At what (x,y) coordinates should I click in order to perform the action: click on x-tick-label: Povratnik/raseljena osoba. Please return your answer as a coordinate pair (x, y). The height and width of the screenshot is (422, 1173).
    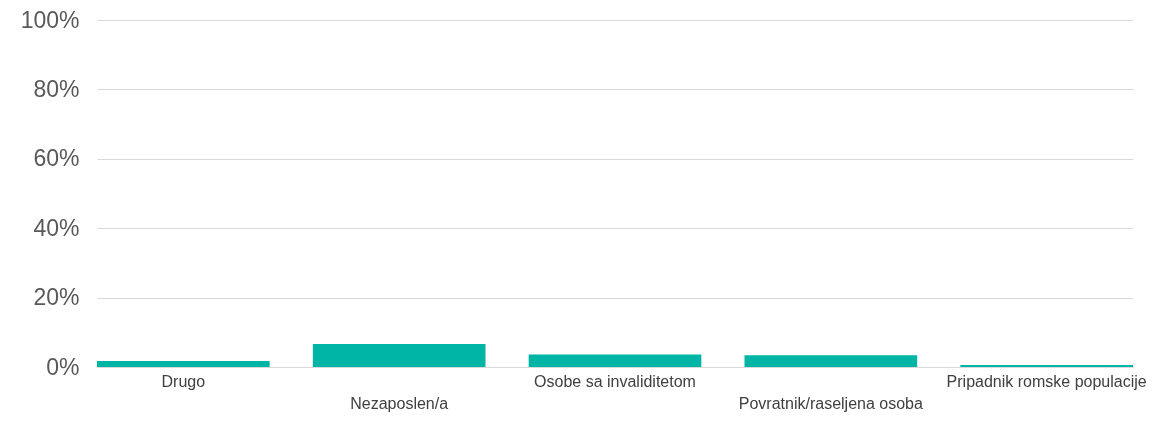
    Looking at the image, I should click on (830, 403).